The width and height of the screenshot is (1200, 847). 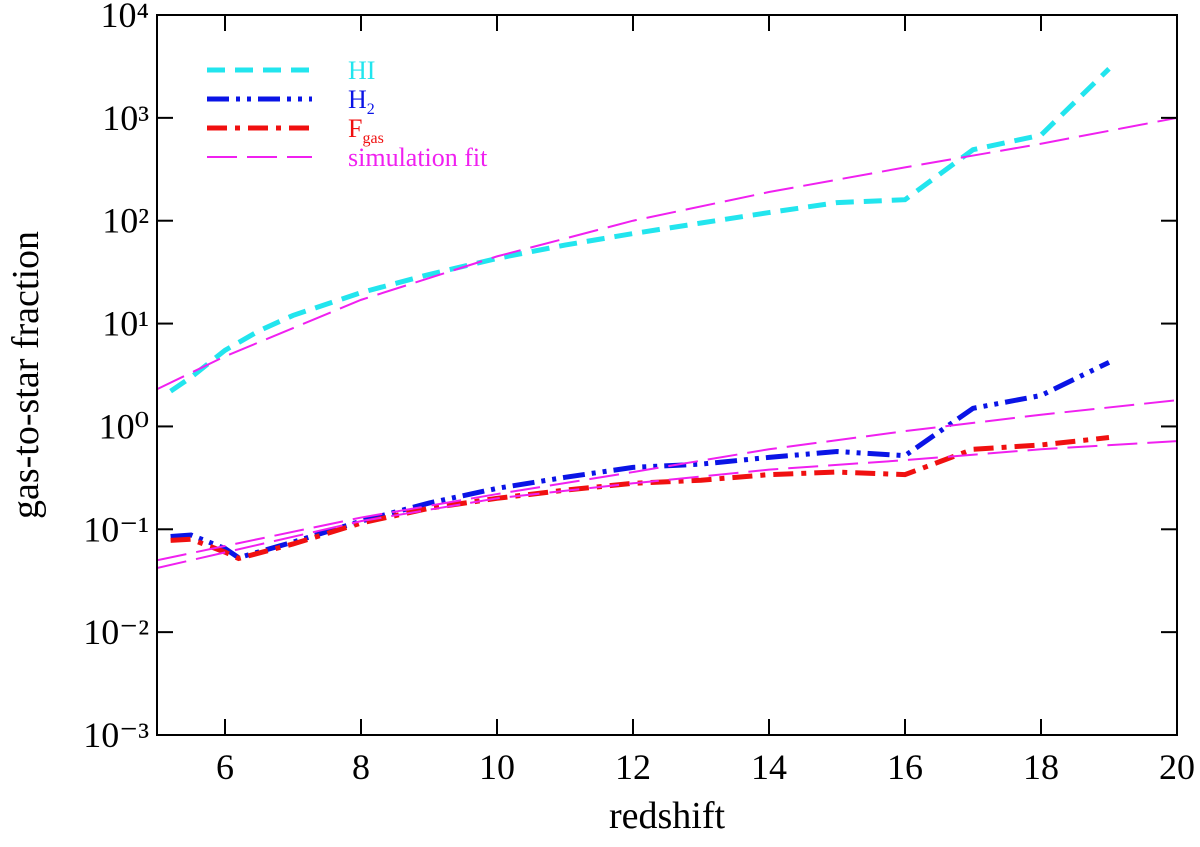 I want to click on x-tick-label: 12, so click(x=633, y=767).